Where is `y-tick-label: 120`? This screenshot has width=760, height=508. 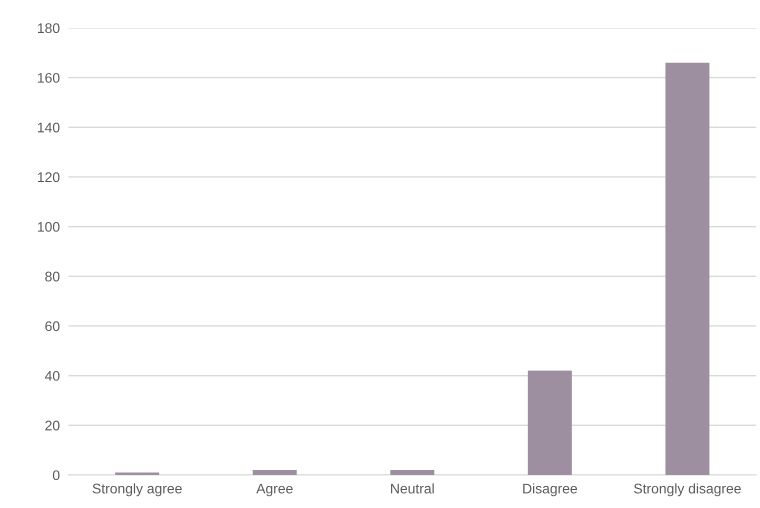
y-tick-label: 120 is located at coordinates (49, 177).